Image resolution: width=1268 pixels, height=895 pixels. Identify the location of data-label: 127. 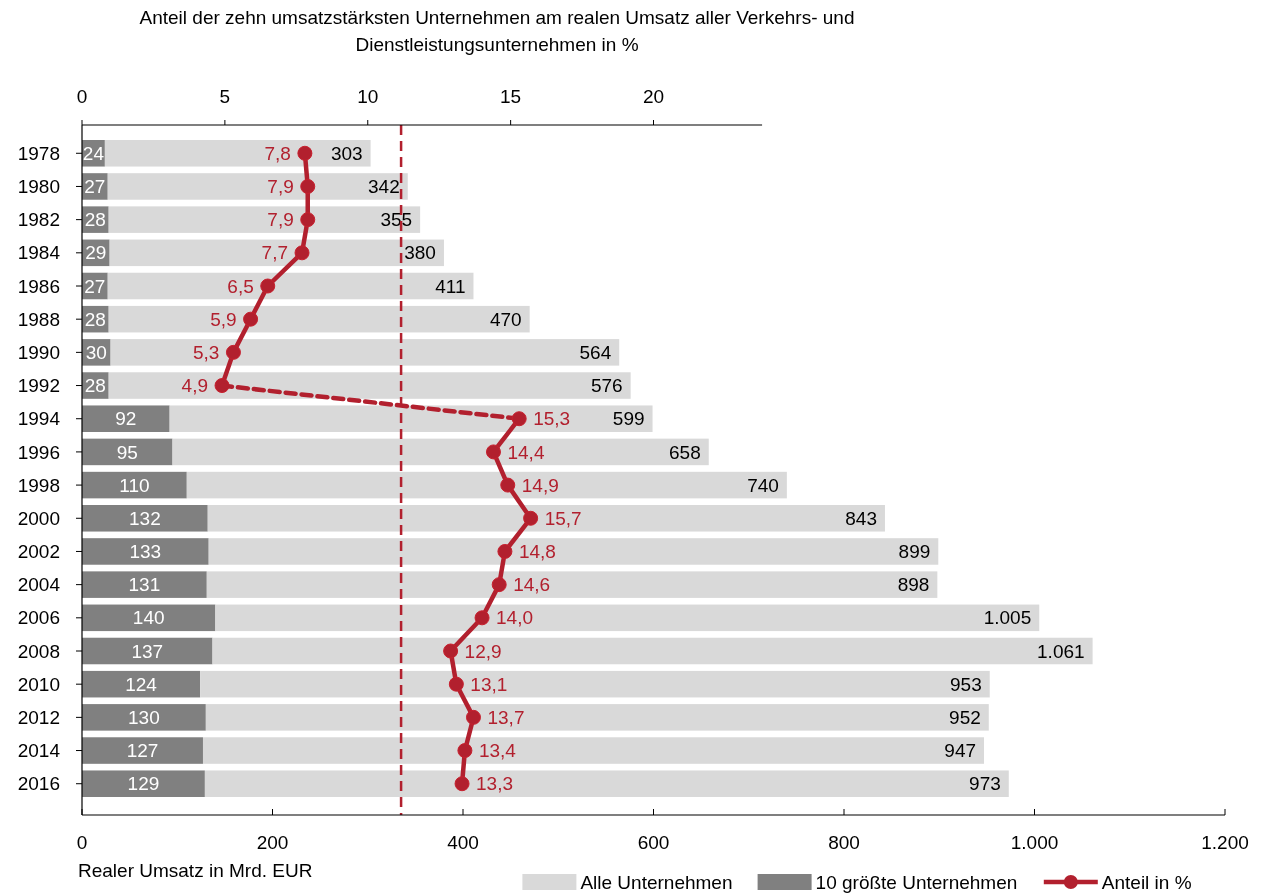
(142, 751).